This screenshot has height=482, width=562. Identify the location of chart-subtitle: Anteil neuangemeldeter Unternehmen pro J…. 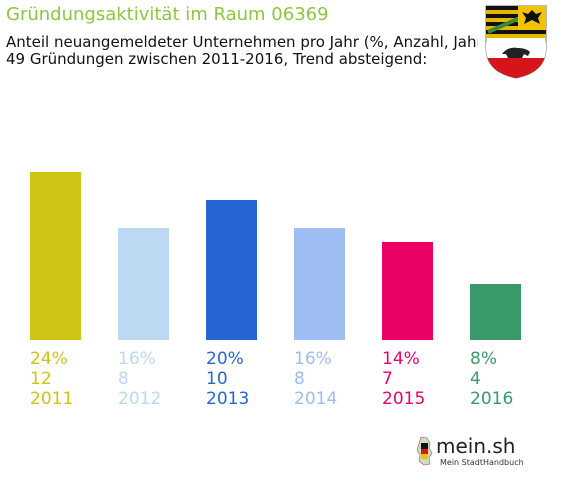
(247, 51).